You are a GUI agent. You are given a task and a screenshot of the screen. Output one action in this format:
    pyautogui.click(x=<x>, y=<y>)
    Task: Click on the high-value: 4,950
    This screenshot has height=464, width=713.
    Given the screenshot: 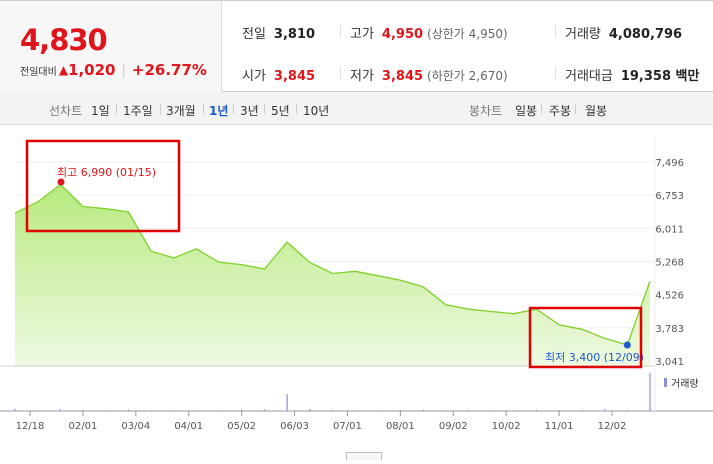 What is the action you would take?
    pyautogui.click(x=402, y=34)
    